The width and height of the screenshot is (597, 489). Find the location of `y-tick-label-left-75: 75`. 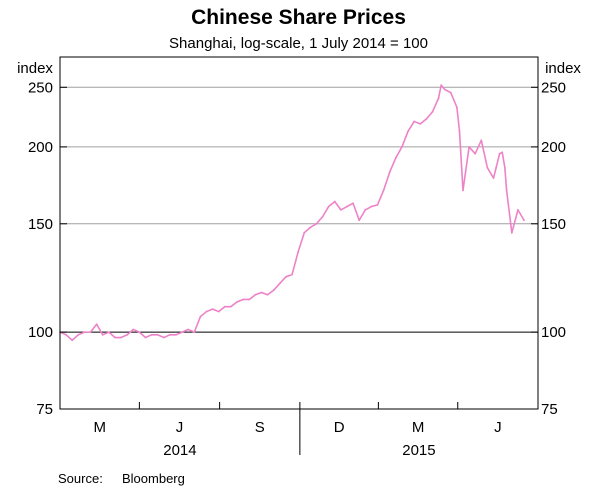

y-tick-label-left-75: 75 is located at coordinates (44, 409).